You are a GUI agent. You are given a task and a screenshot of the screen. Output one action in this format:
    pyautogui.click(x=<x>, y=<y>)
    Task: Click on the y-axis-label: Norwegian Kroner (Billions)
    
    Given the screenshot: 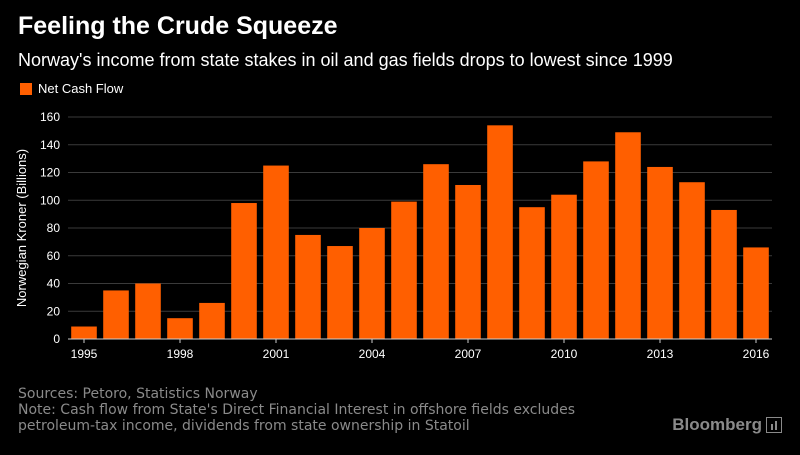 What is the action you would take?
    pyautogui.click(x=21, y=228)
    